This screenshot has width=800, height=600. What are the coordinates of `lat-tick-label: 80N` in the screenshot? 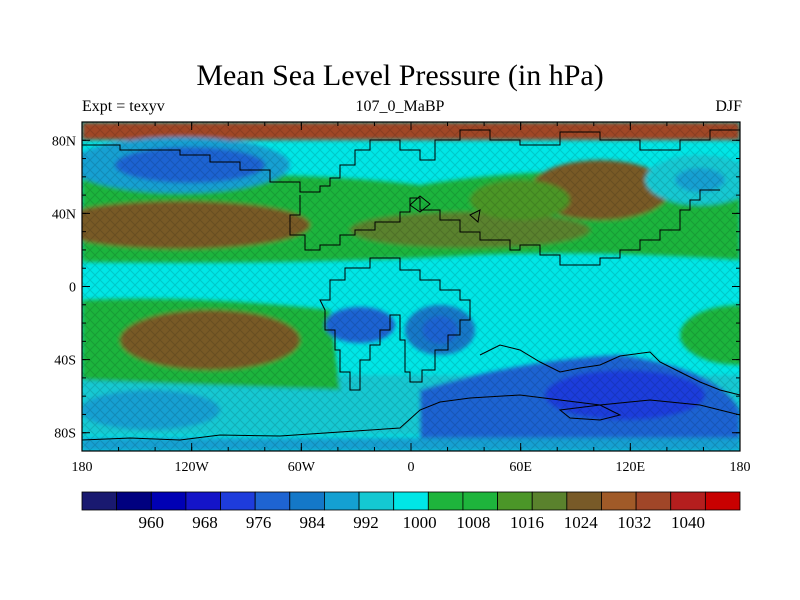 It's located at (64, 141).